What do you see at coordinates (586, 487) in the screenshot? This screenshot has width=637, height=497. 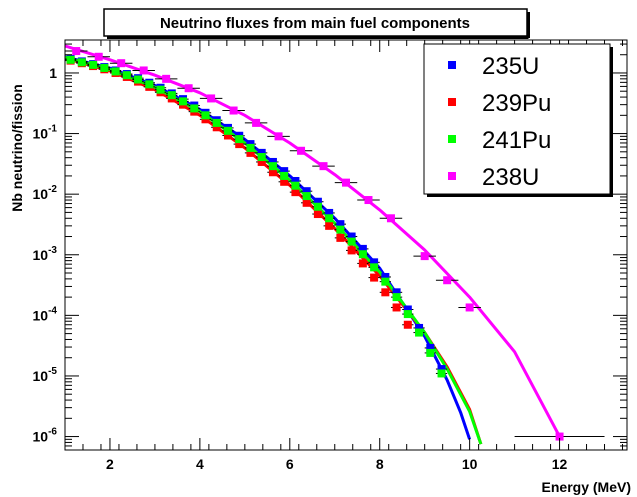 I see `x-axis-label: Energy (MeV)` at bounding box center [586, 487].